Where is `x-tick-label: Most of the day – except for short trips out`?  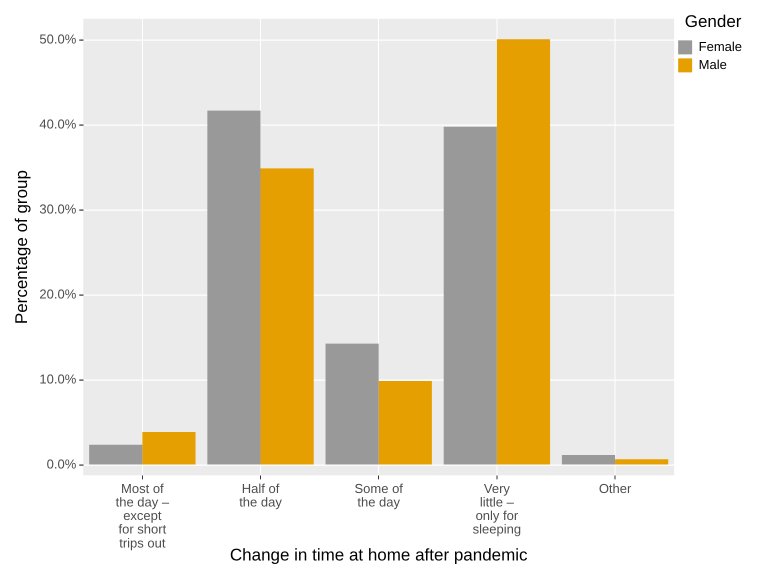 x-tick-label: Most of the day – except for short trips out is located at coordinates (143, 515).